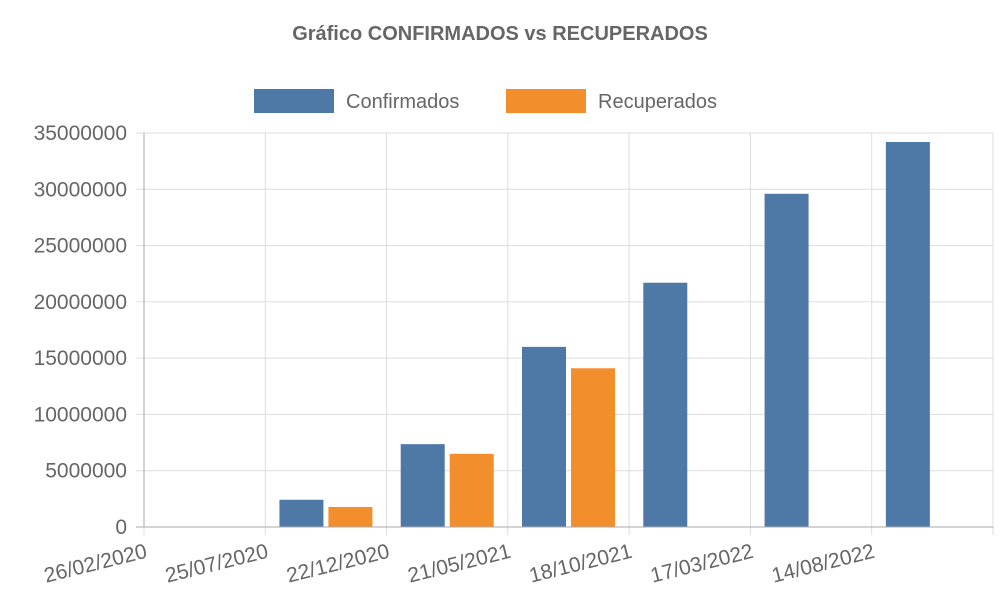  Describe the element at coordinates (121, 527) in the screenshot. I see `y-tick-label: 0` at that location.